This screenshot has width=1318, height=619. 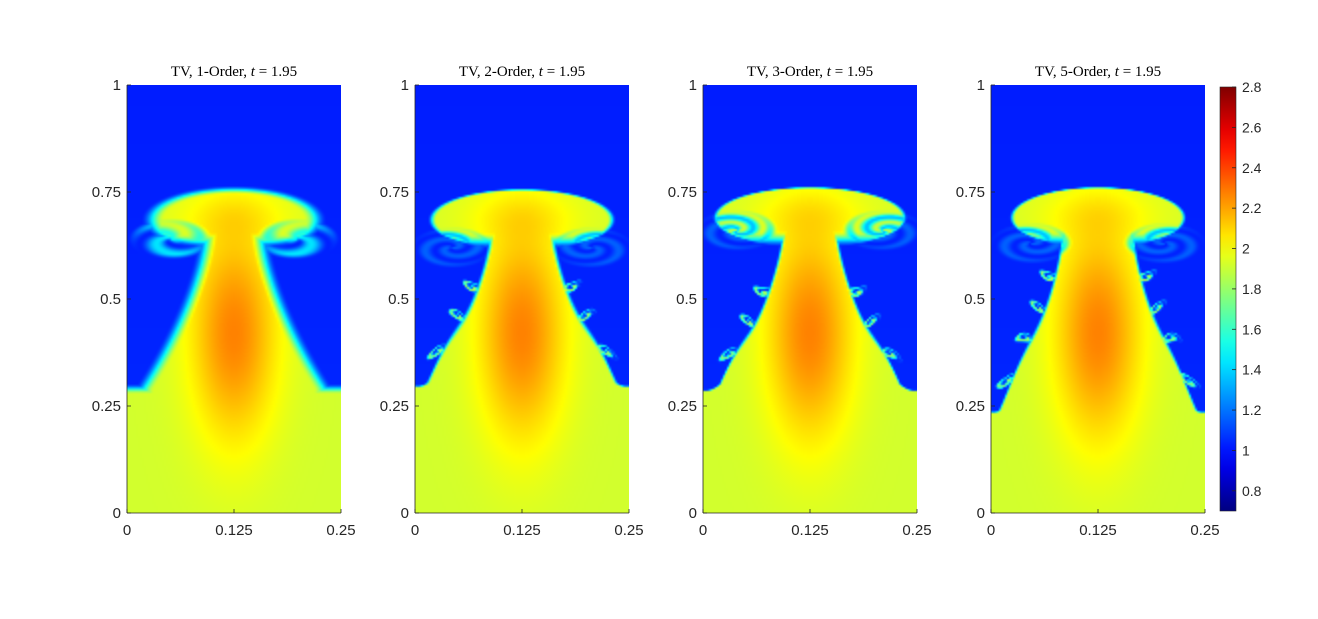 What do you see at coordinates (1252, 491) in the screenshot?
I see `colorbar-tick-label: 0.8` at bounding box center [1252, 491].